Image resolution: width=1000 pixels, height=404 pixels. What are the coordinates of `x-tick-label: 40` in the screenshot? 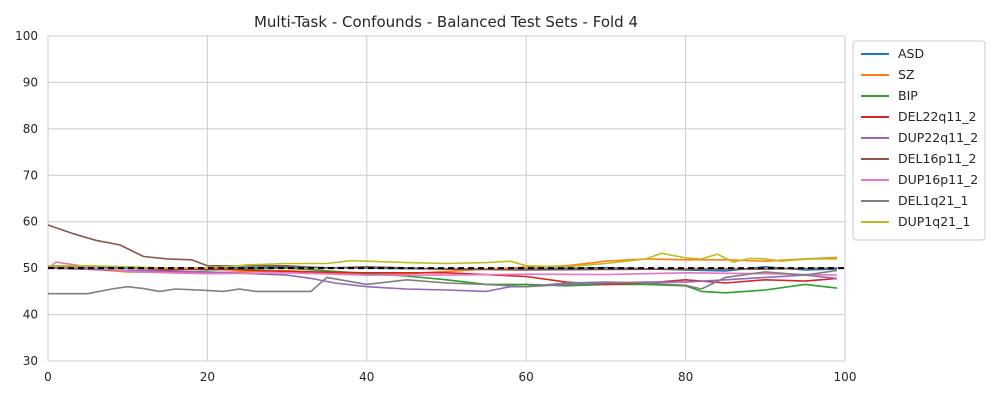 It's located at (366, 377).